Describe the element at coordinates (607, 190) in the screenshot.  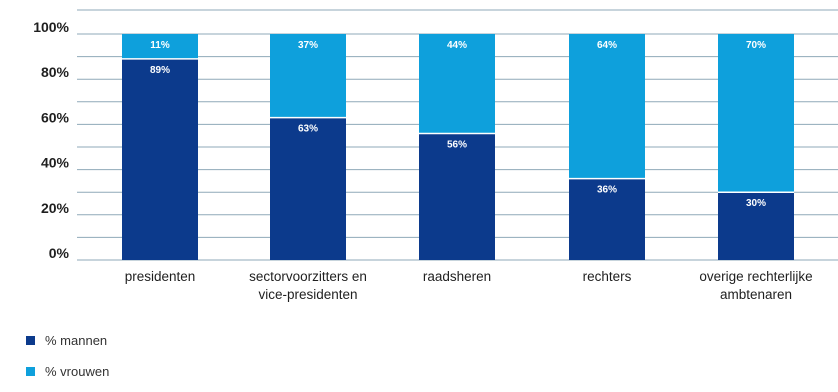
I see `data-label: 36%` at that location.